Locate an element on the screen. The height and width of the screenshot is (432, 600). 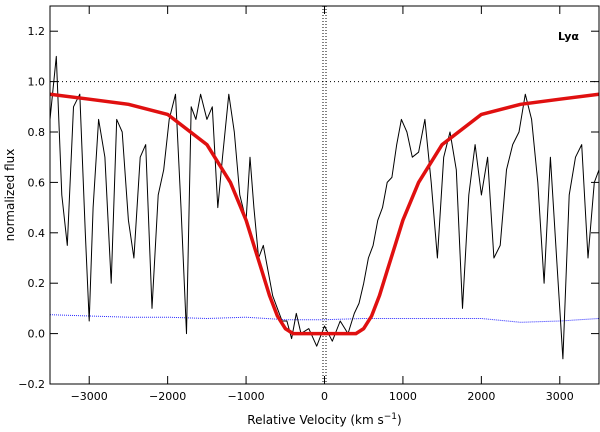
y-tick-label: 0.6 is located at coordinates (37, 182).